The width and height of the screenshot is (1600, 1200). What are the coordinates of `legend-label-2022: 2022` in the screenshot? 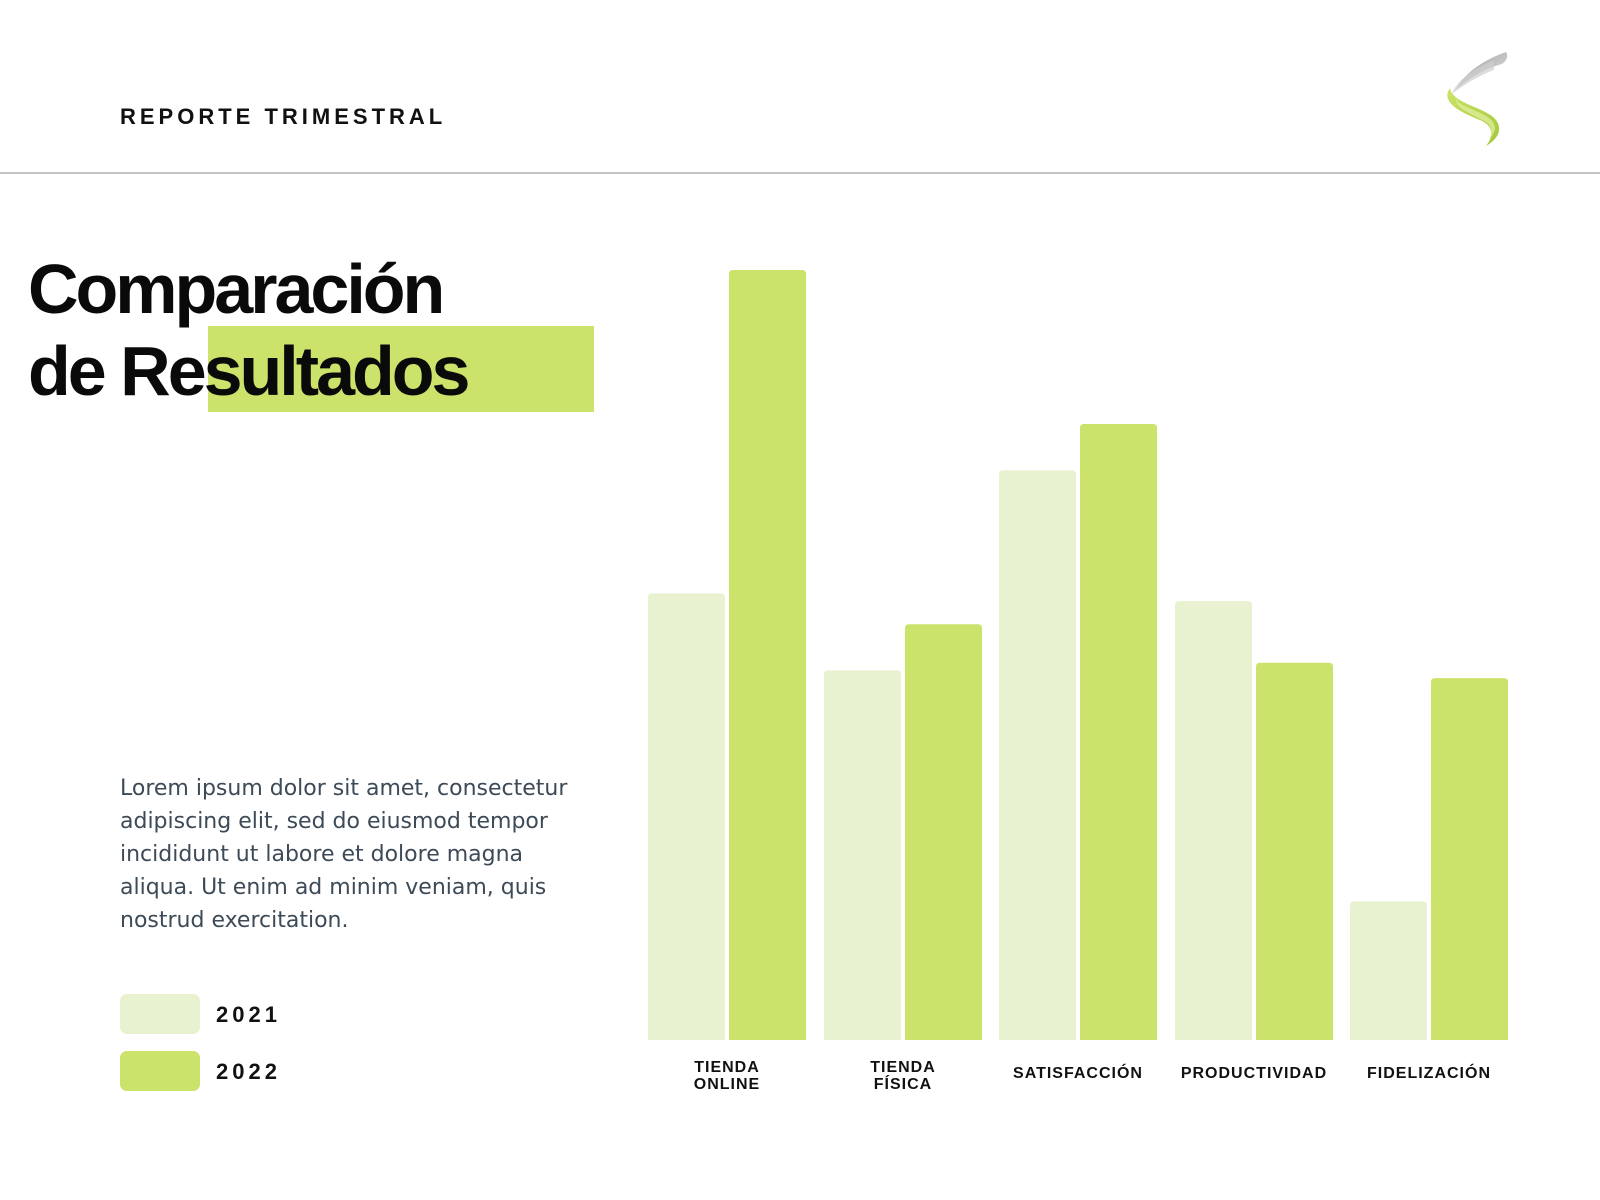 It's located at (248, 1071).